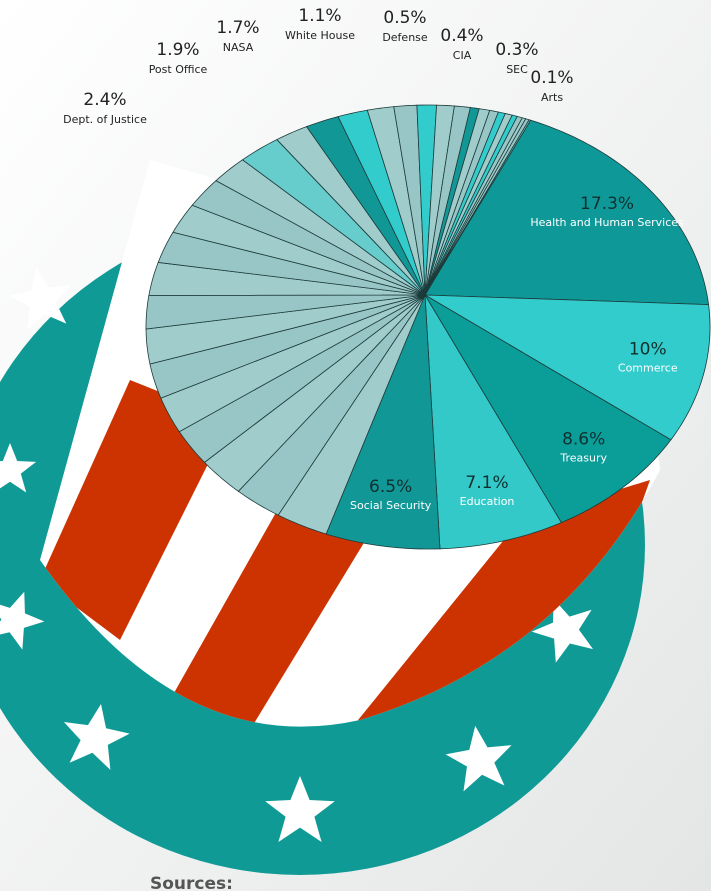 The height and width of the screenshot is (891, 711). What do you see at coordinates (462, 55) in the screenshot?
I see `slice-category-label: CIA` at bounding box center [462, 55].